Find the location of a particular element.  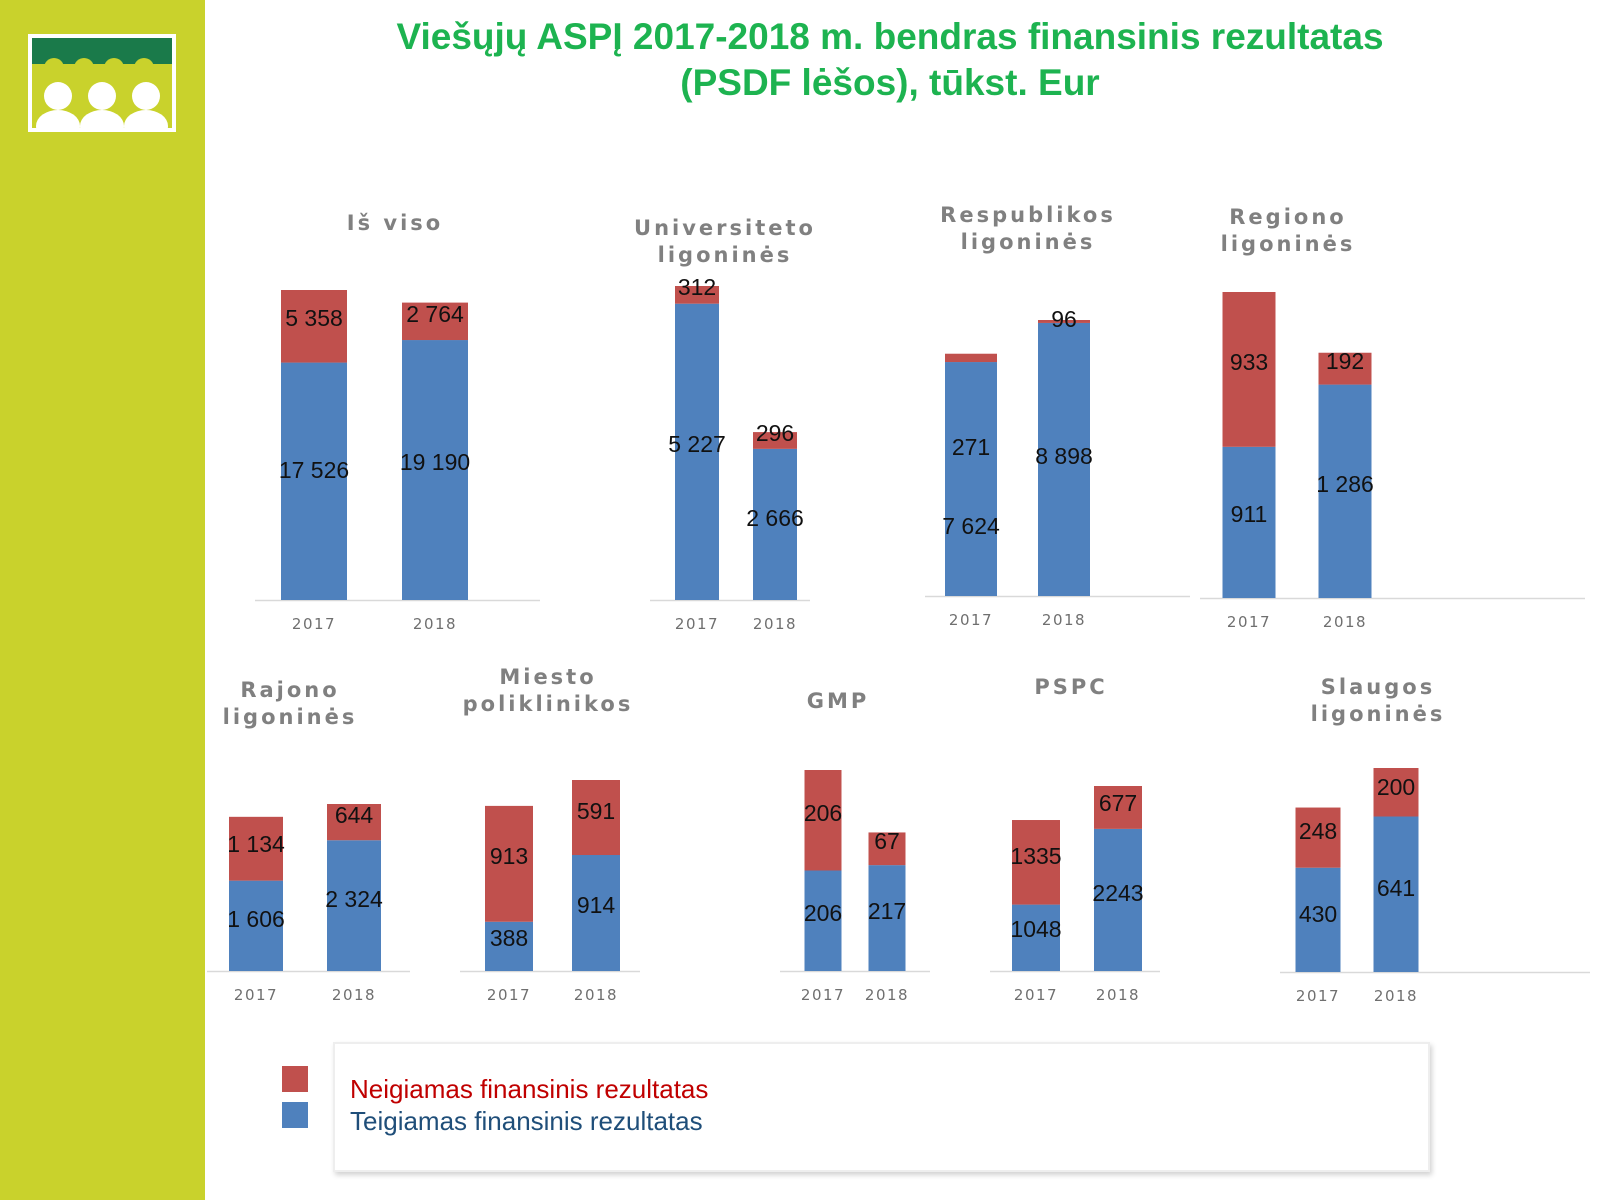

data-label-negative: 913 is located at coordinates (509, 856).